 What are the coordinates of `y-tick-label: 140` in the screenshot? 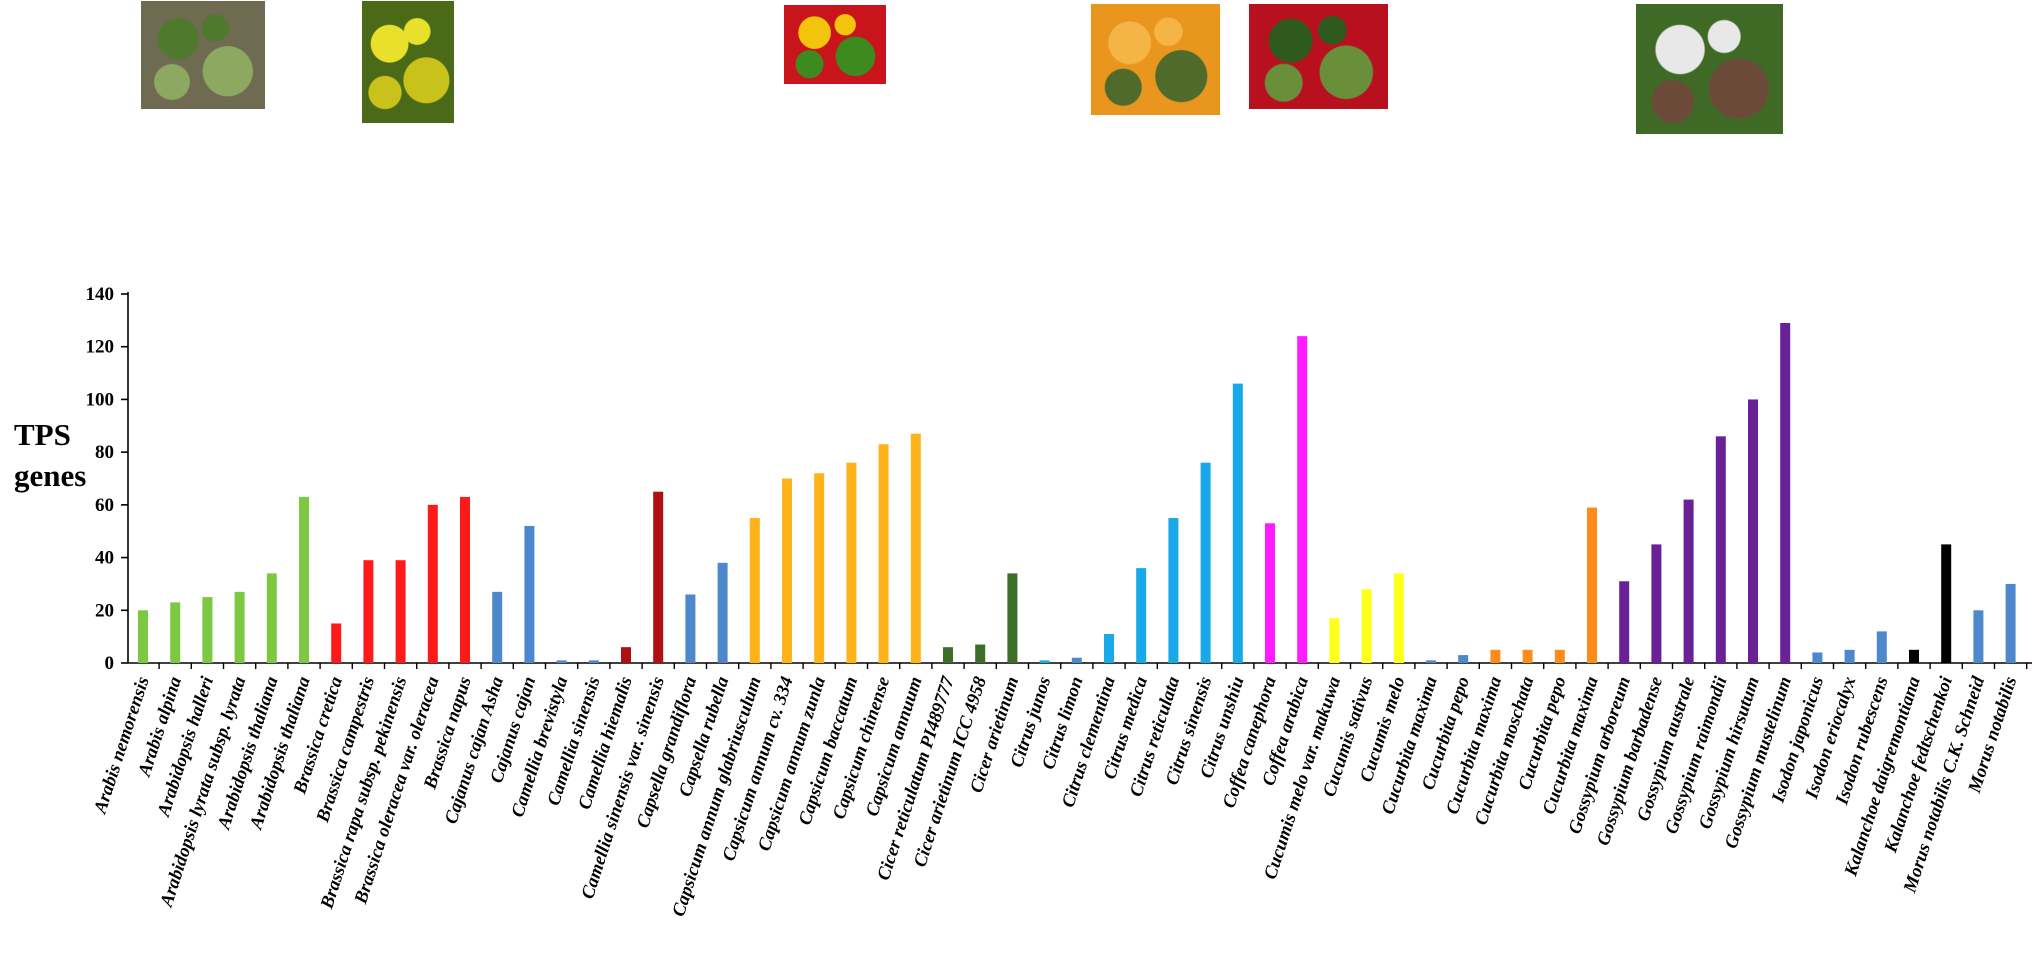 It's located at (100, 294).